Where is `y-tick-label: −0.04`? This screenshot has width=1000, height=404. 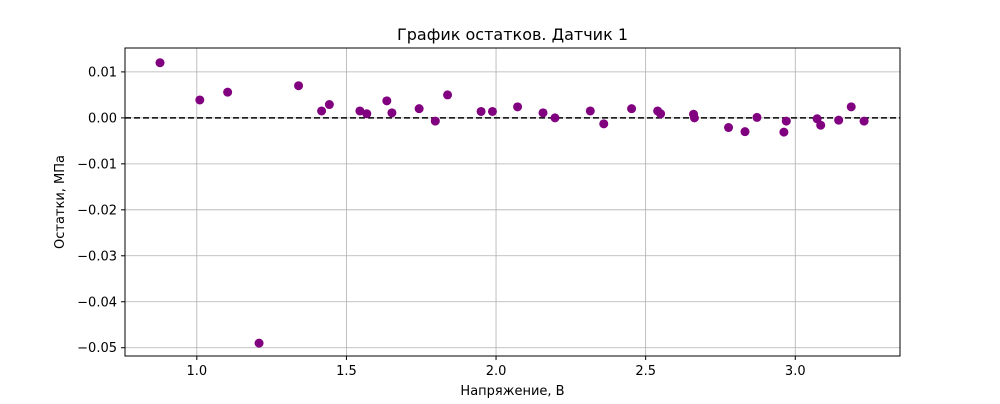 y-tick-label: −0.04 is located at coordinates (97, 302).